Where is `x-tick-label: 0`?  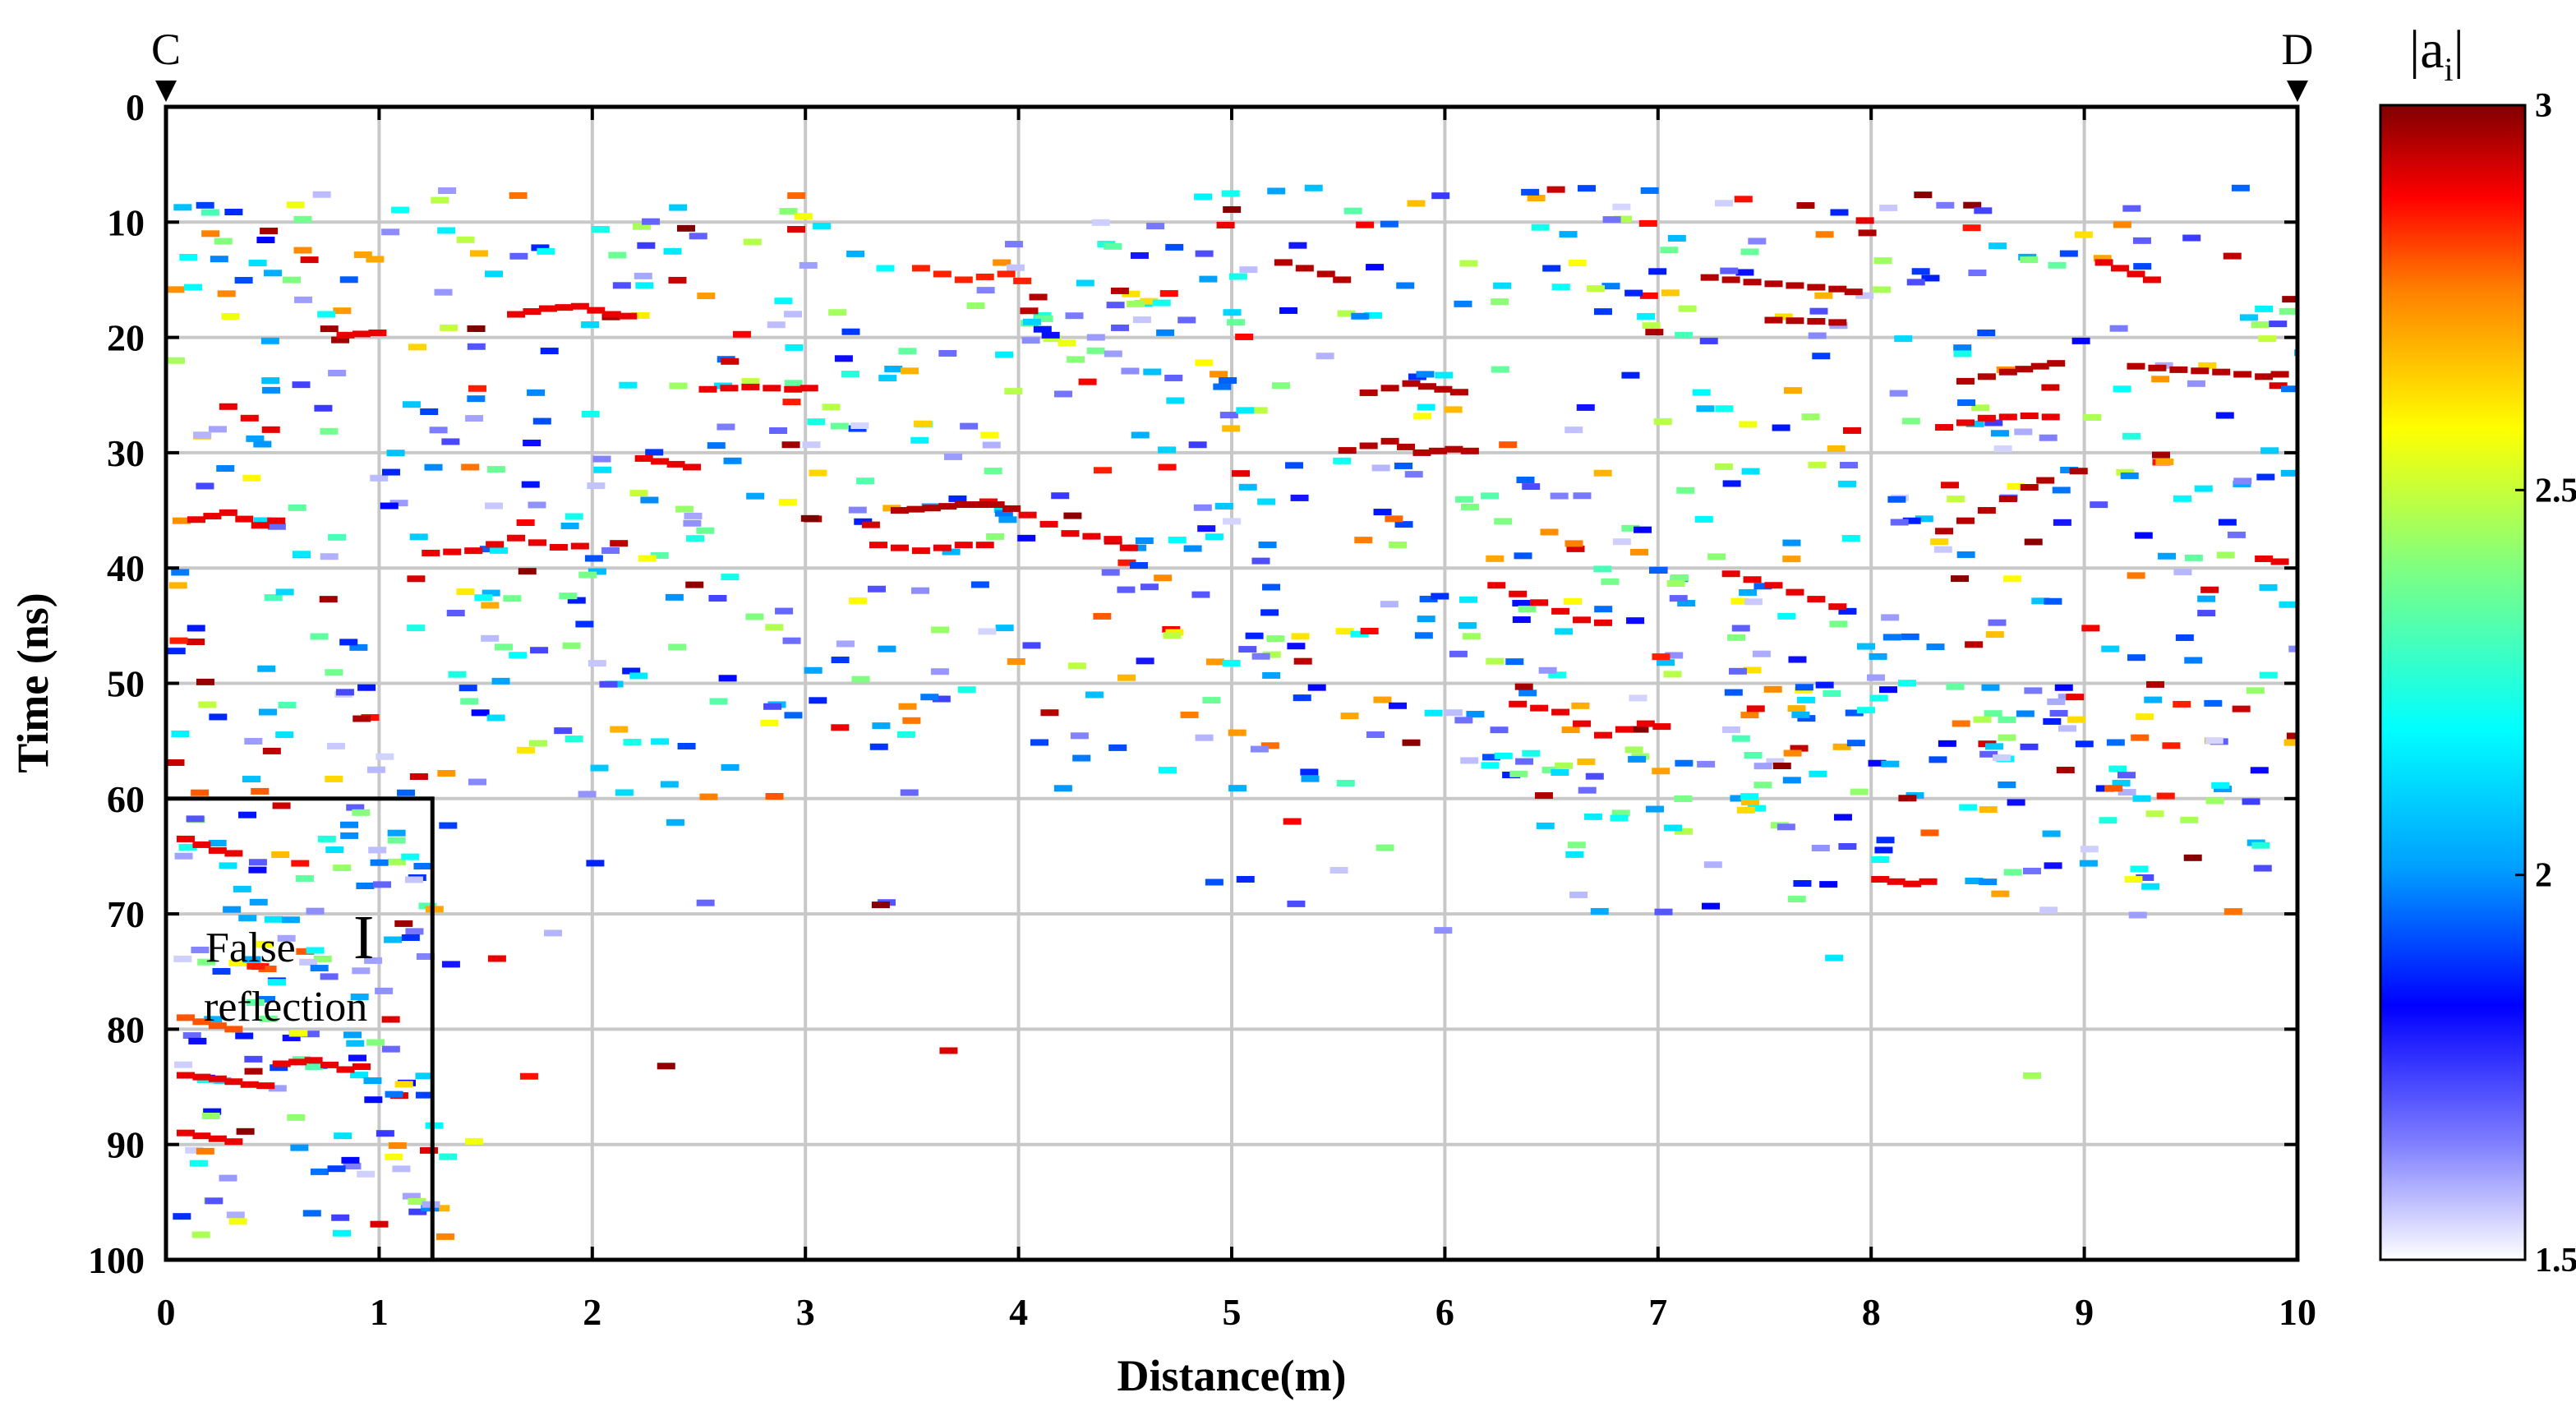
x-tick-label: 0 is located at coordinates (166, 1312).